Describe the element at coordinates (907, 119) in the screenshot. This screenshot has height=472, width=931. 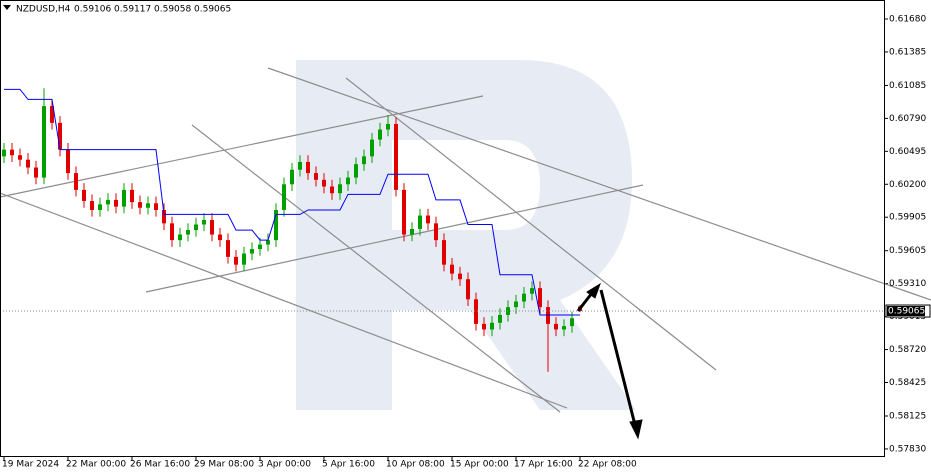
I see `y-tick-label: 0.60790` at that location.